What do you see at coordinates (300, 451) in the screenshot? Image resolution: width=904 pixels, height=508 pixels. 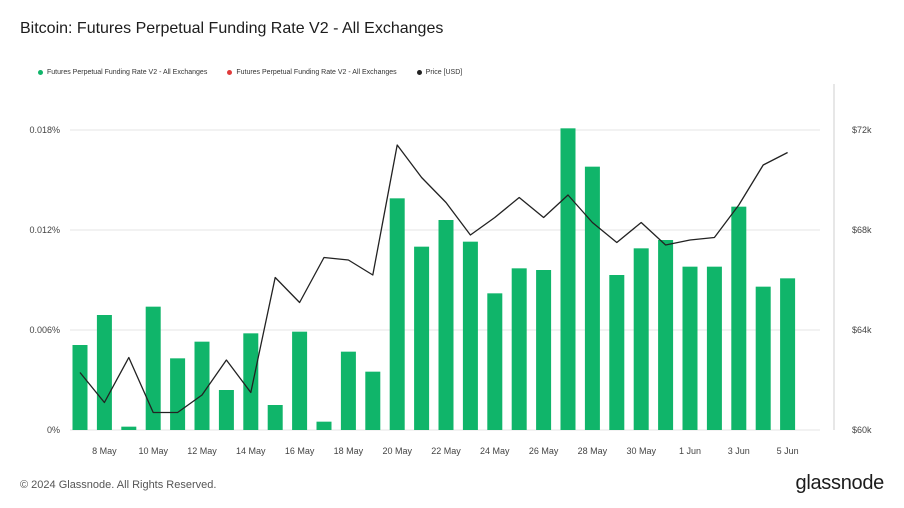 I see `x-tick-label: 16 May` at bounding box center [300, 451].